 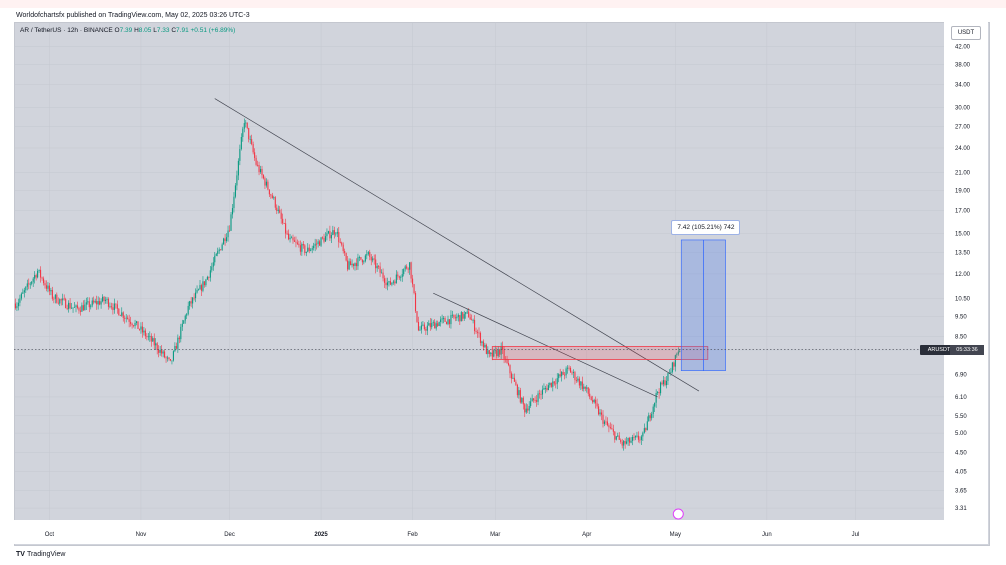 I want to click on top-banner, so click(x=503, y=4).